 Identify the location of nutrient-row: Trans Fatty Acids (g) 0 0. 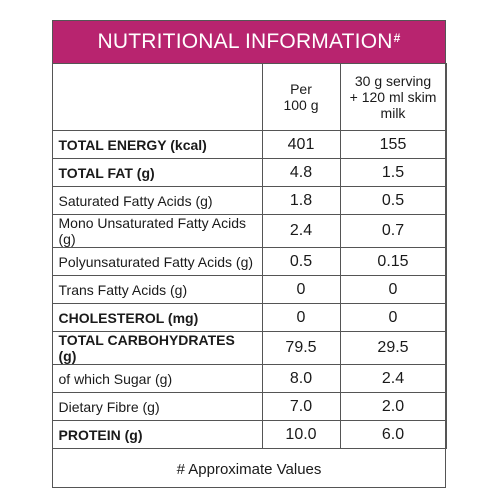
(249, 289).